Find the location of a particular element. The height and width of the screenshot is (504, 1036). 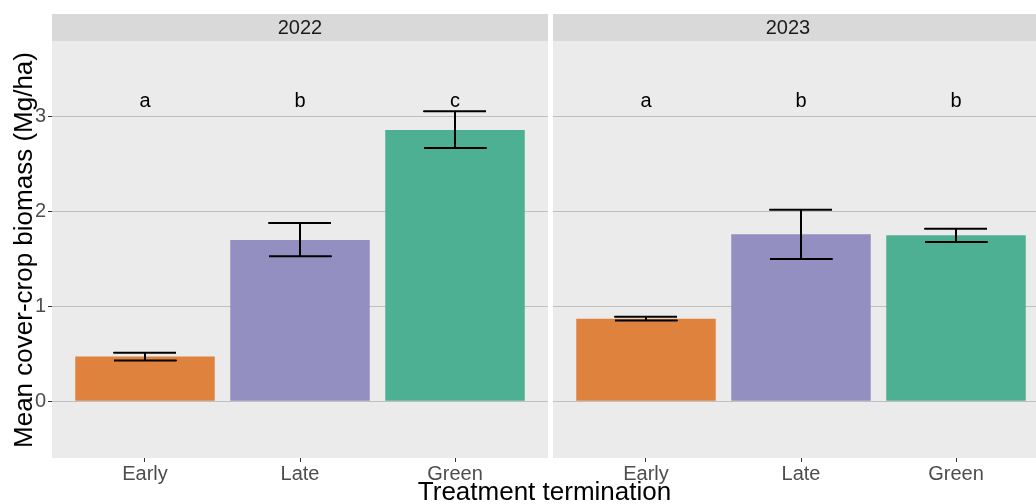

chart-title: 2023 is located at coordinates (788, 27).